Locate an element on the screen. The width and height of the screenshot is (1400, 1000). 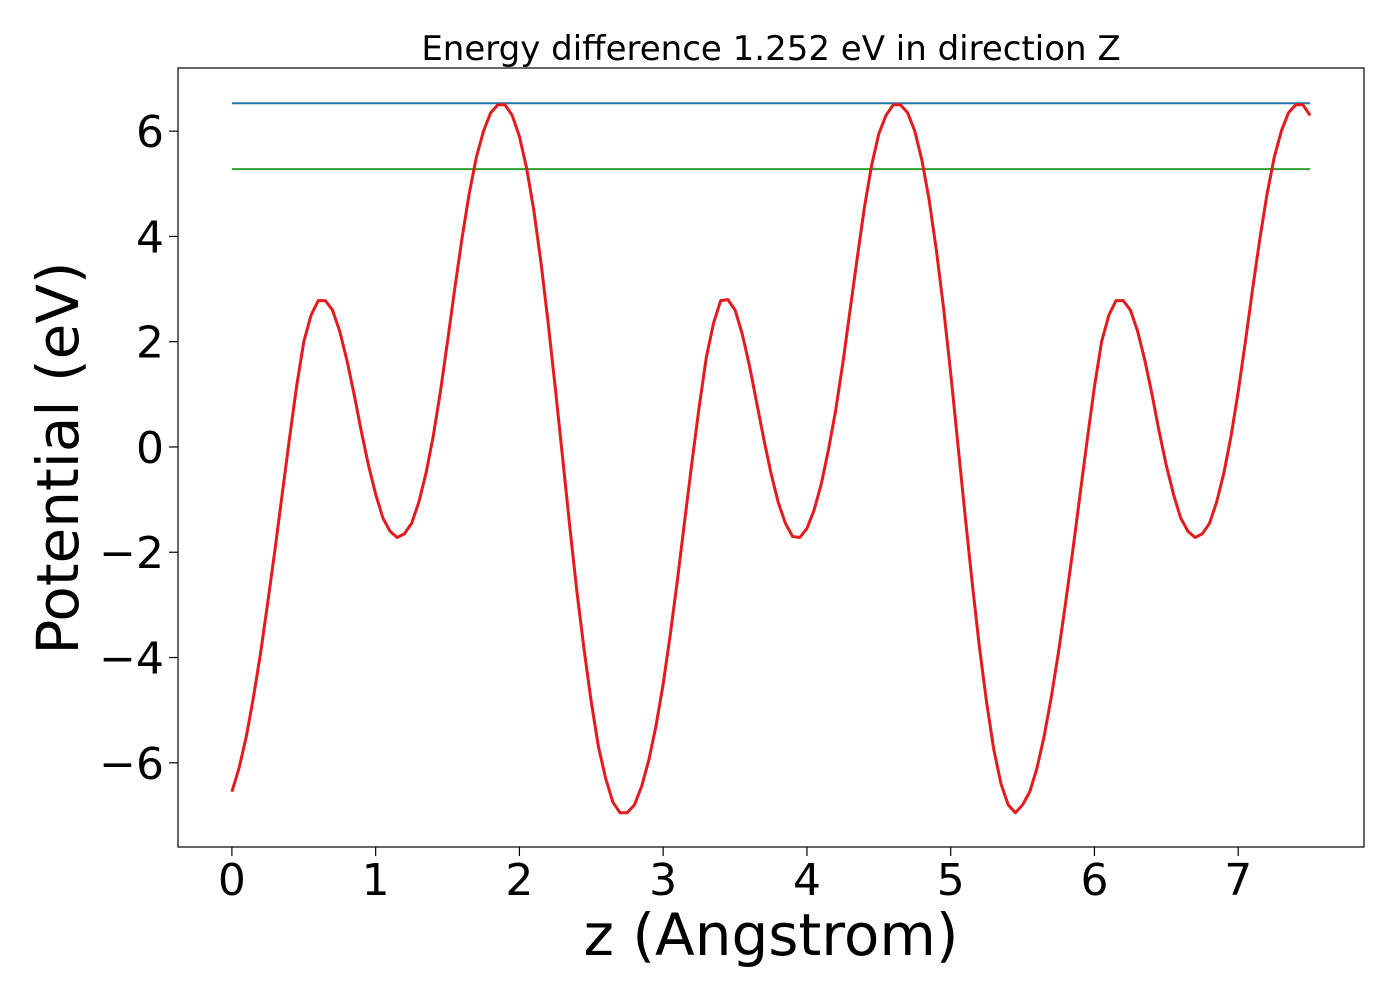
y-tick-label: 0 is located at coordinates (150, 448).